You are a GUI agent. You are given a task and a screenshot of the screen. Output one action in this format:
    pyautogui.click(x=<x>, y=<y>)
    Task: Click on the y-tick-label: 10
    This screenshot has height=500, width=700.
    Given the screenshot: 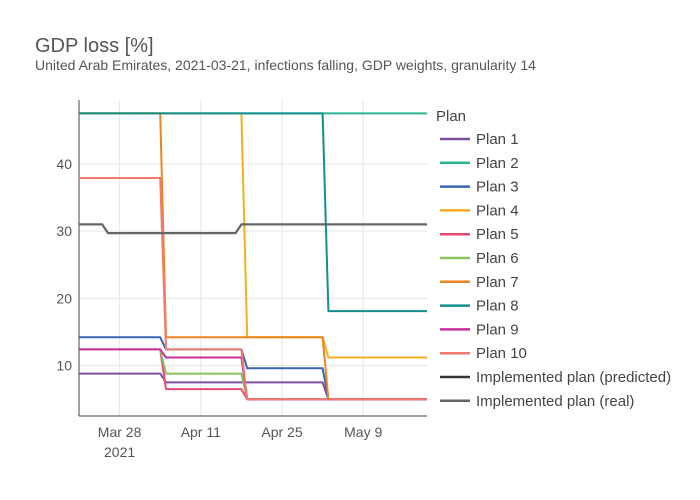 What is the action you would take?
    pyautogui.click(x=64, y=366)
    